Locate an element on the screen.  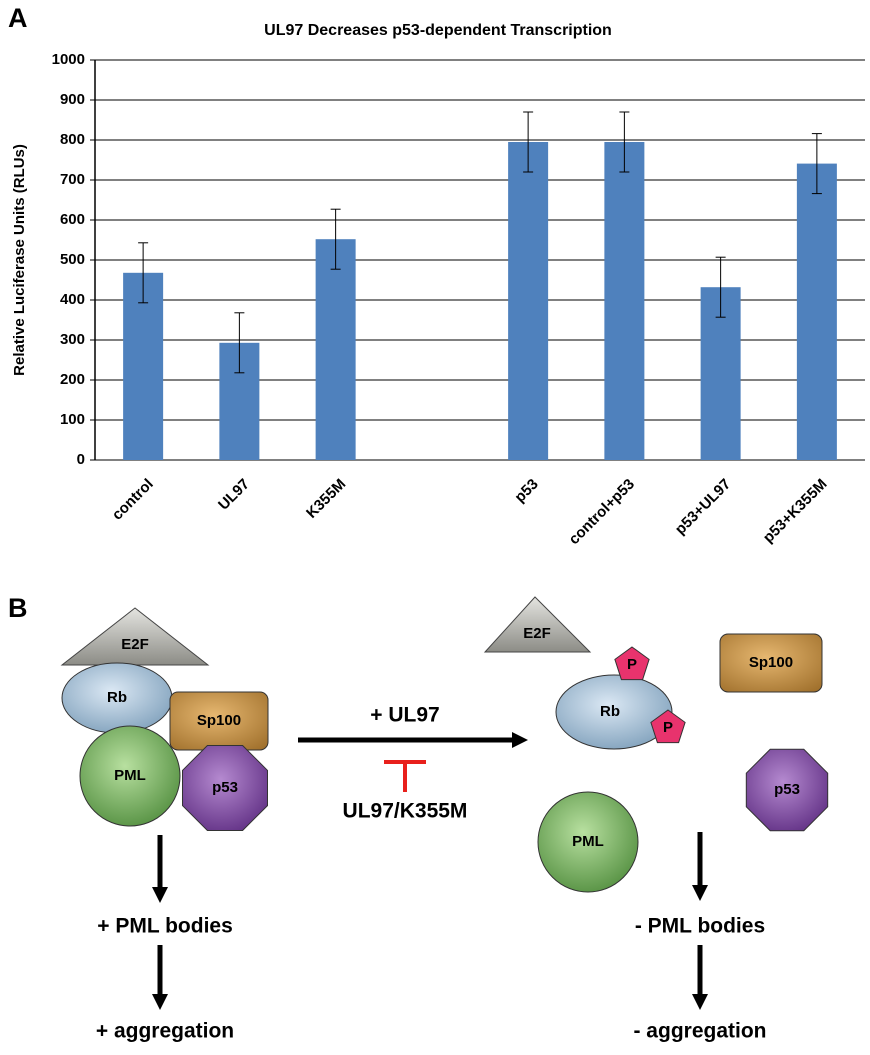
y-tick-label: 300 is located at coordinates (72, 339).